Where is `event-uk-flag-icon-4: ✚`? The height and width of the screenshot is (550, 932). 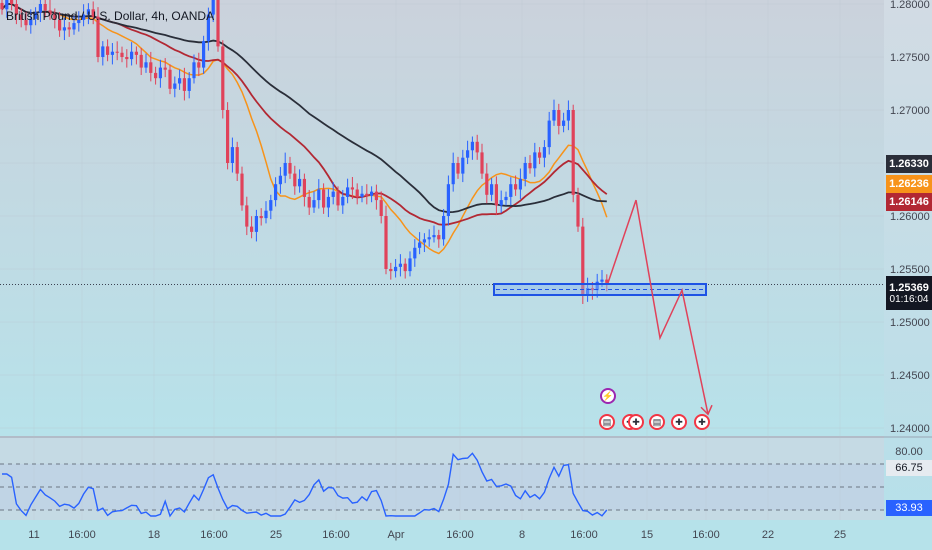
event-uk-flag-icon-4: ✚ is located at coordinates (702, 422).